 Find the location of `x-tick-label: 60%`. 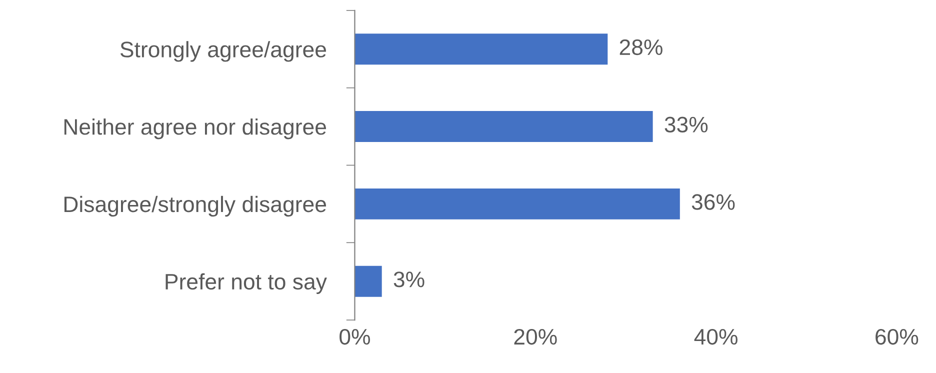

x-tick-label: 60% is located at coordinates (897, 336).